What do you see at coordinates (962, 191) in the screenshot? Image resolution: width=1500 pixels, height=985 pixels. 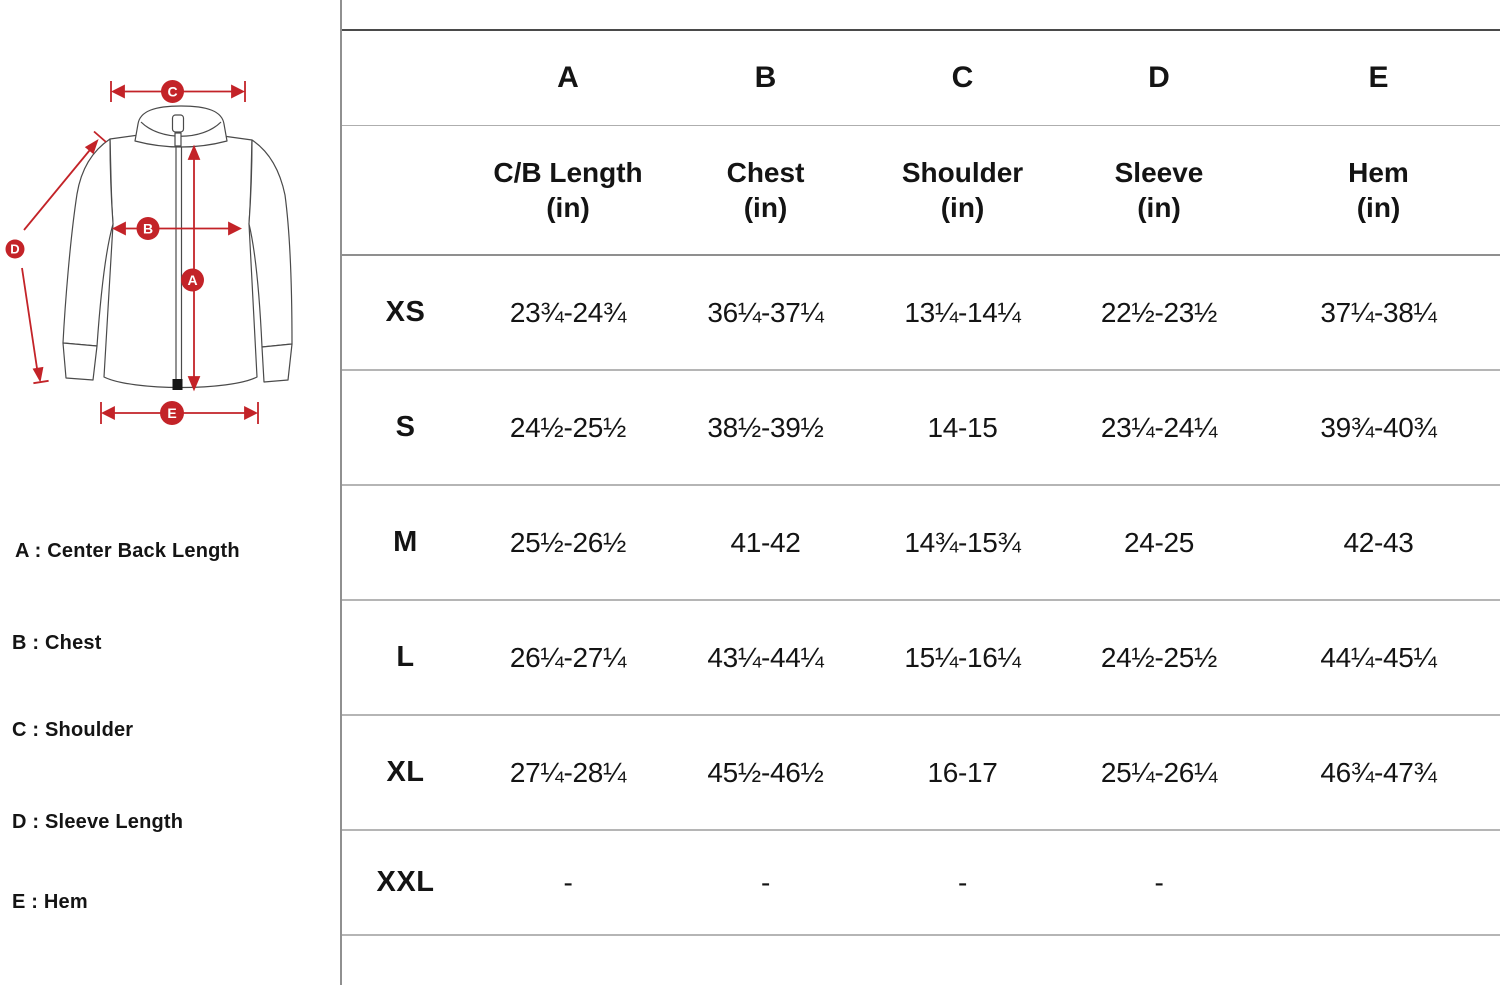 I see `column-header-shoulder: Shoulder (in)` at bounding box center [962, 191].